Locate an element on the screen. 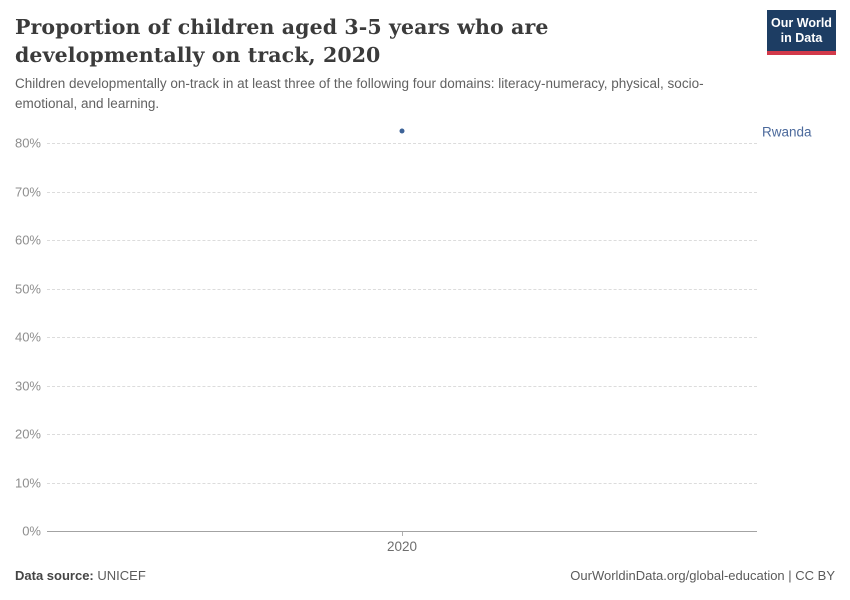  x-axis-line is located at coordinates (402, 531).